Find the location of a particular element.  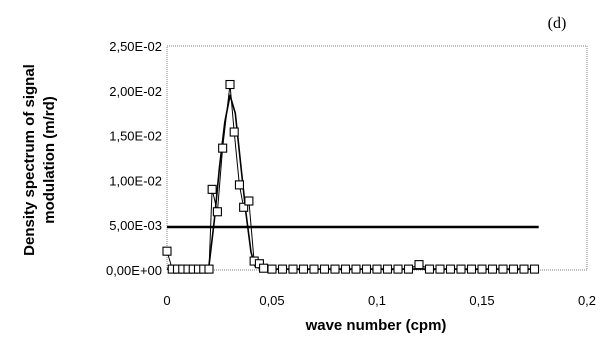

x-tick-label-3: 0,15 is located at coordinates (481, 300).